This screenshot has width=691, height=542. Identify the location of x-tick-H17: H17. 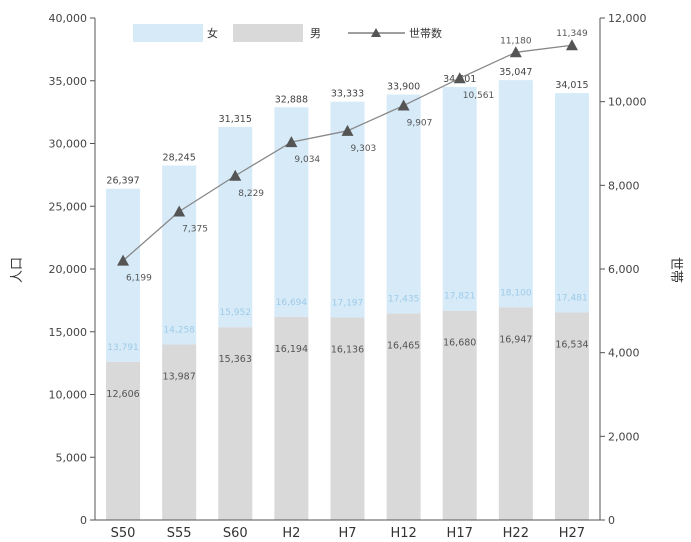
(460, 533).